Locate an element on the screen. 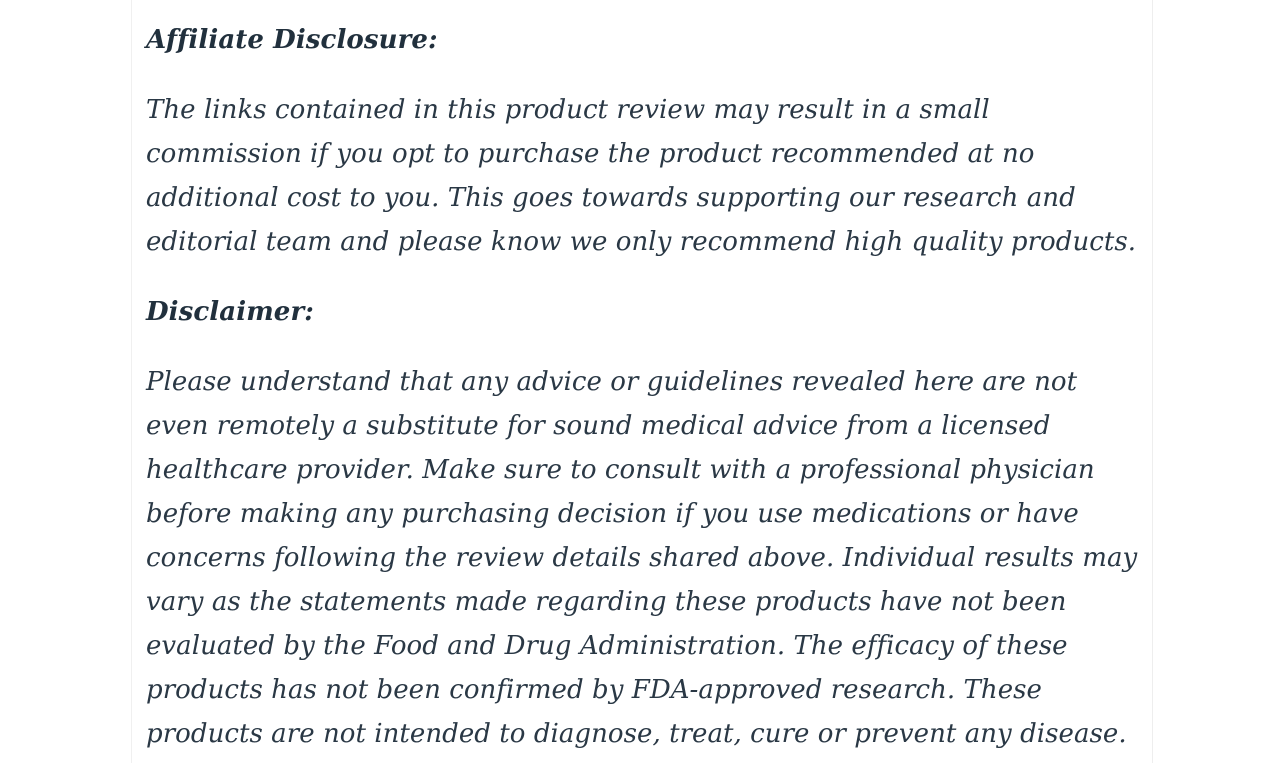  content-column-rule-right is located at coordinates (1152, 381).